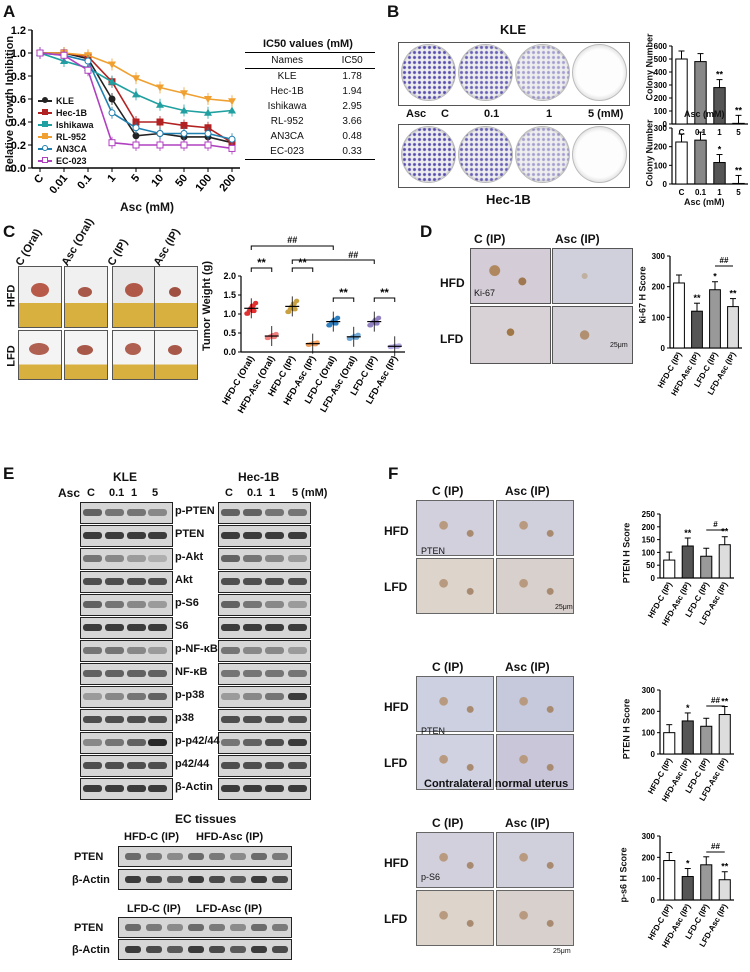  What do you see at coordinates (720, 75) in the screenshot?
I see `significance-label: **` at bounding box center [720, 75].